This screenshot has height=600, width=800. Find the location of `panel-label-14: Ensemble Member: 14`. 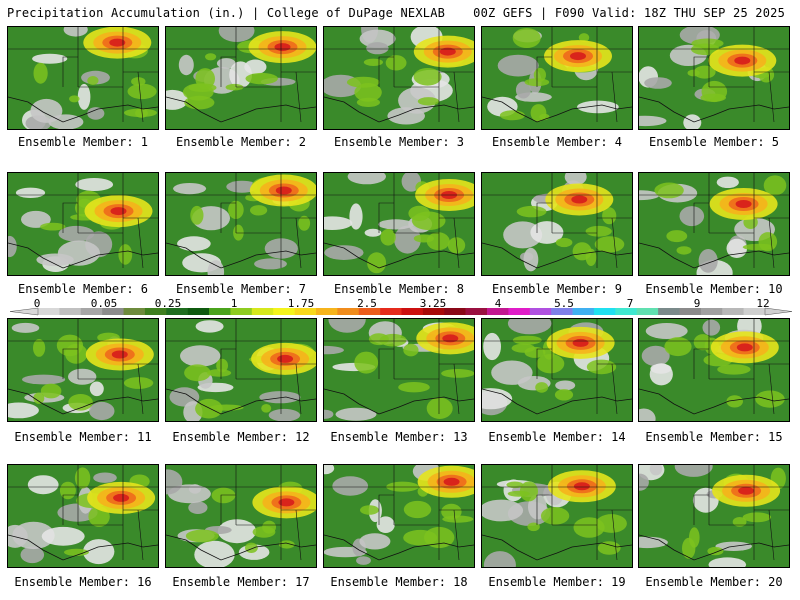

panel-label-14: Ensemble Member: 14 is located at coordinates (557, 437).